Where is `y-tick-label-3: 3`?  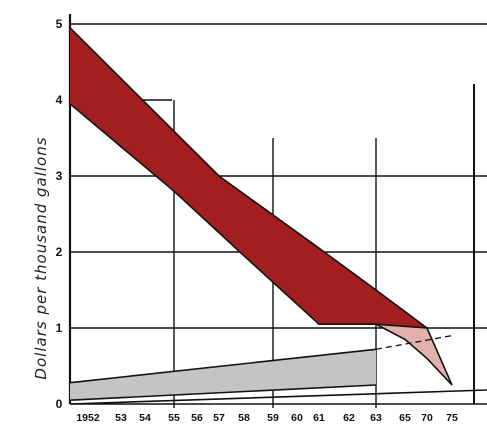 y-tick-label-3: 3 is located at coordinates (59, 176).